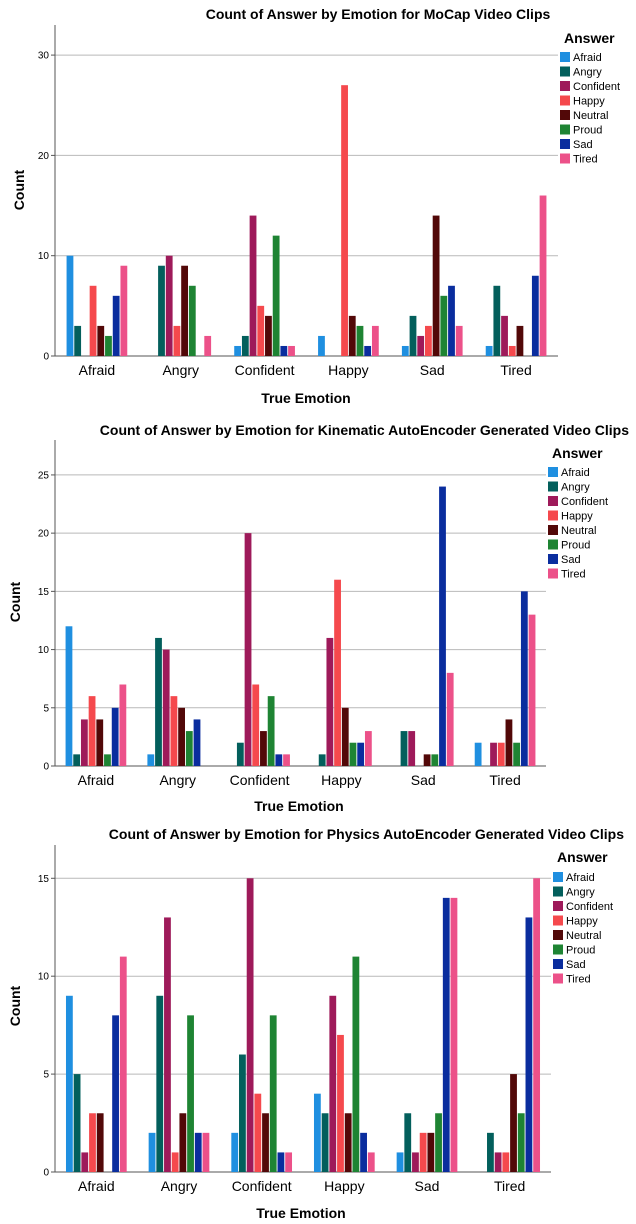  What do you see at coordinates (446, 1034) in the screenshot?
I see `bar-sad-sad` at bounding box center [446, 1034].